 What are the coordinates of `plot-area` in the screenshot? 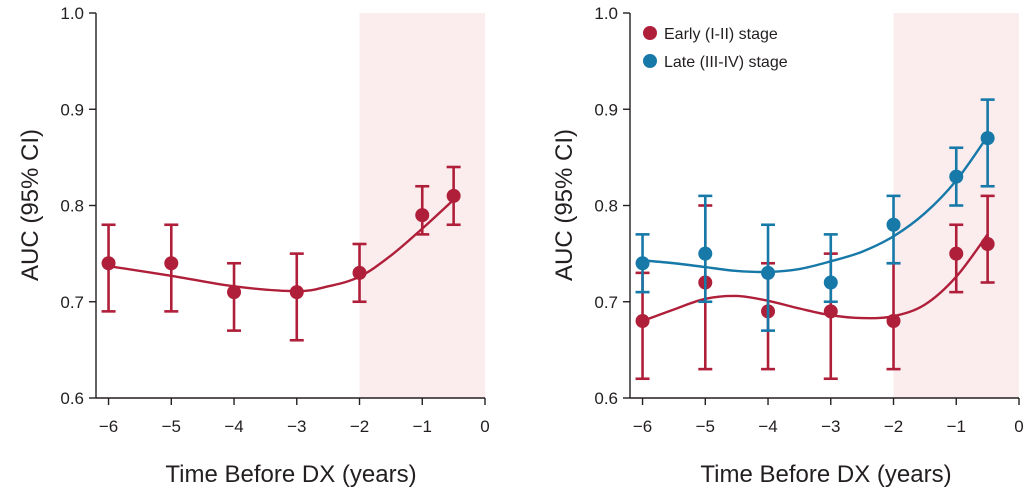 It's located at (281, 253).